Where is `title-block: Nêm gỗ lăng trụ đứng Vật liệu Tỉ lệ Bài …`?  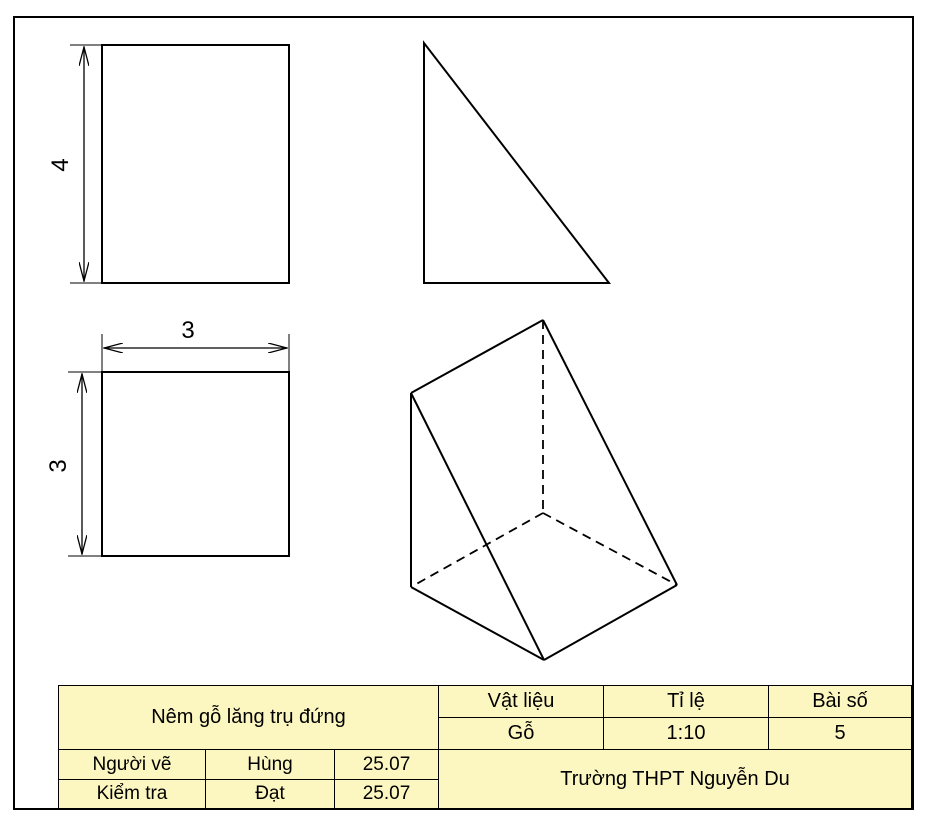 title-block: Nêm gỗ lăng trụ đứng Vật liệu Tỉ lệ Bài … is located at coordinates (485, 747).